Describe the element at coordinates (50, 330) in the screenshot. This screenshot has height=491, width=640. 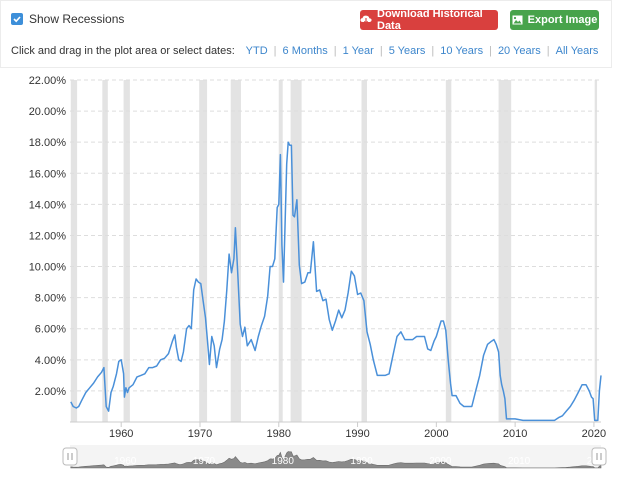
I see `y-tick-label: 6.00%` at that location.